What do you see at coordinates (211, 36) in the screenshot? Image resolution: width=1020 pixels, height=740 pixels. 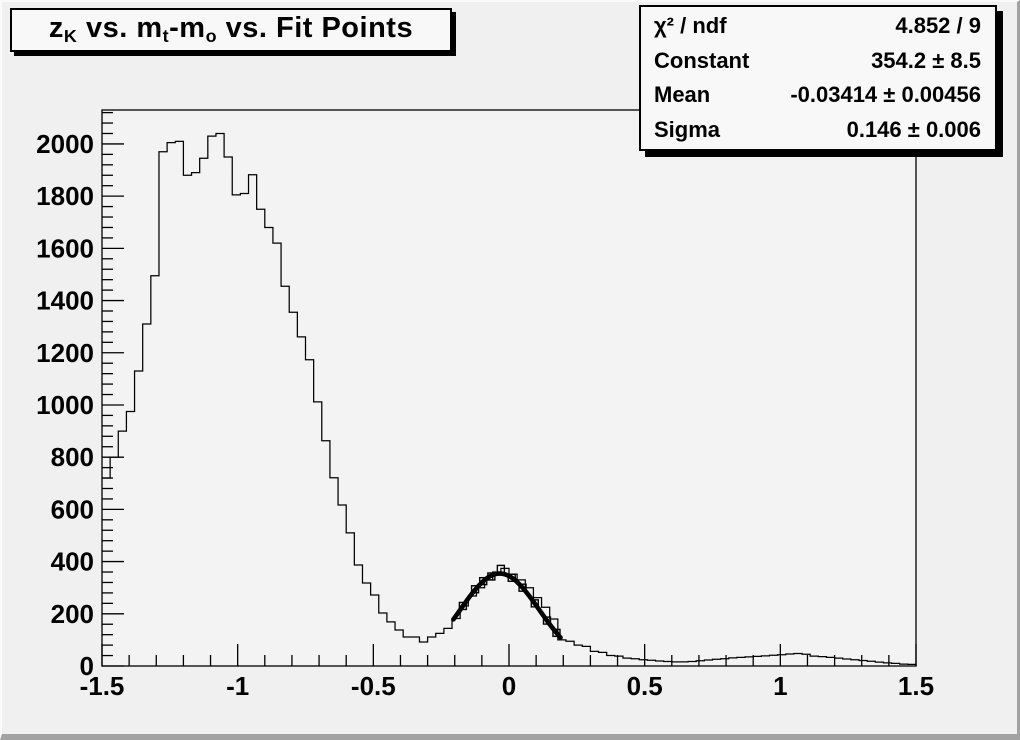 I see `title-subscript: o` at bounding box center [211, 36].